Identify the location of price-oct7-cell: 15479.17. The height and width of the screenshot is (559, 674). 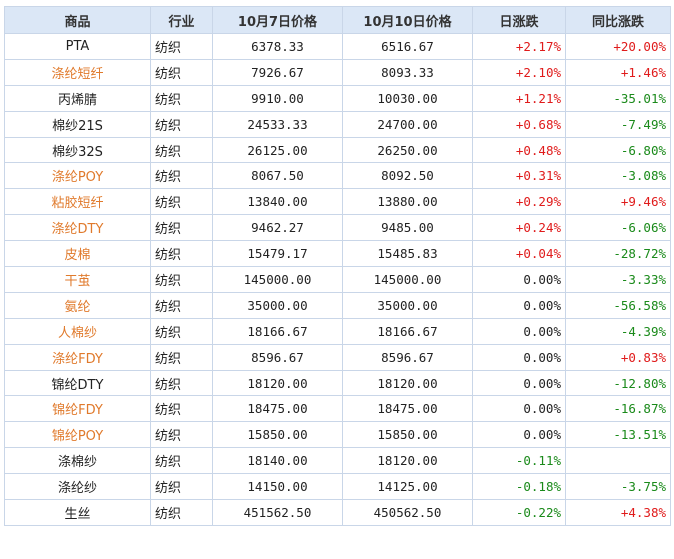
(277, 254).